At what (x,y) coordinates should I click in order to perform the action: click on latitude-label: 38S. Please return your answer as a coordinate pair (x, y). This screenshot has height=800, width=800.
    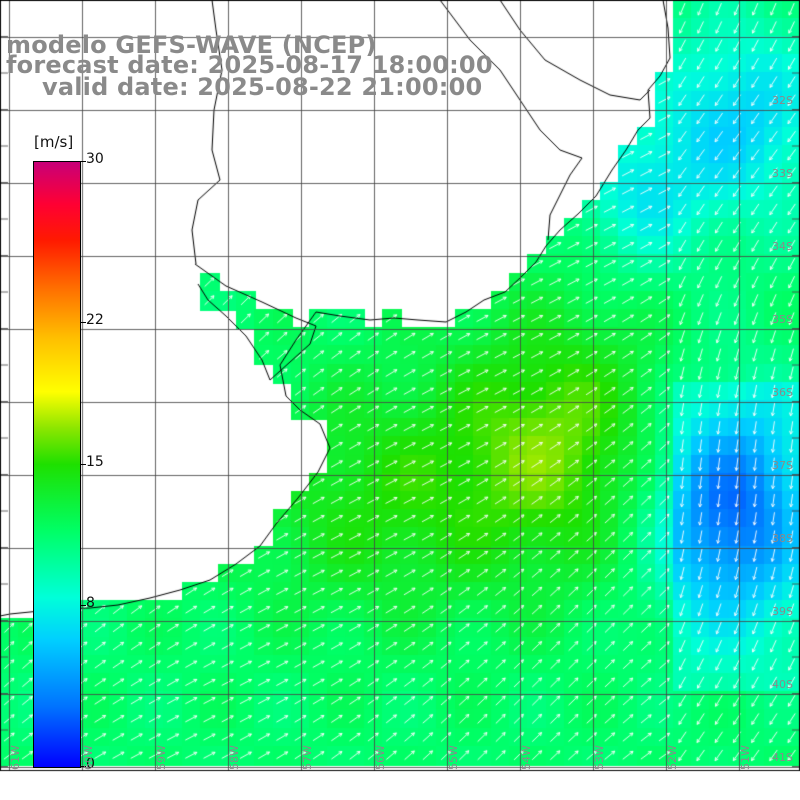
    Looking at the image, I should click on (782, 538).